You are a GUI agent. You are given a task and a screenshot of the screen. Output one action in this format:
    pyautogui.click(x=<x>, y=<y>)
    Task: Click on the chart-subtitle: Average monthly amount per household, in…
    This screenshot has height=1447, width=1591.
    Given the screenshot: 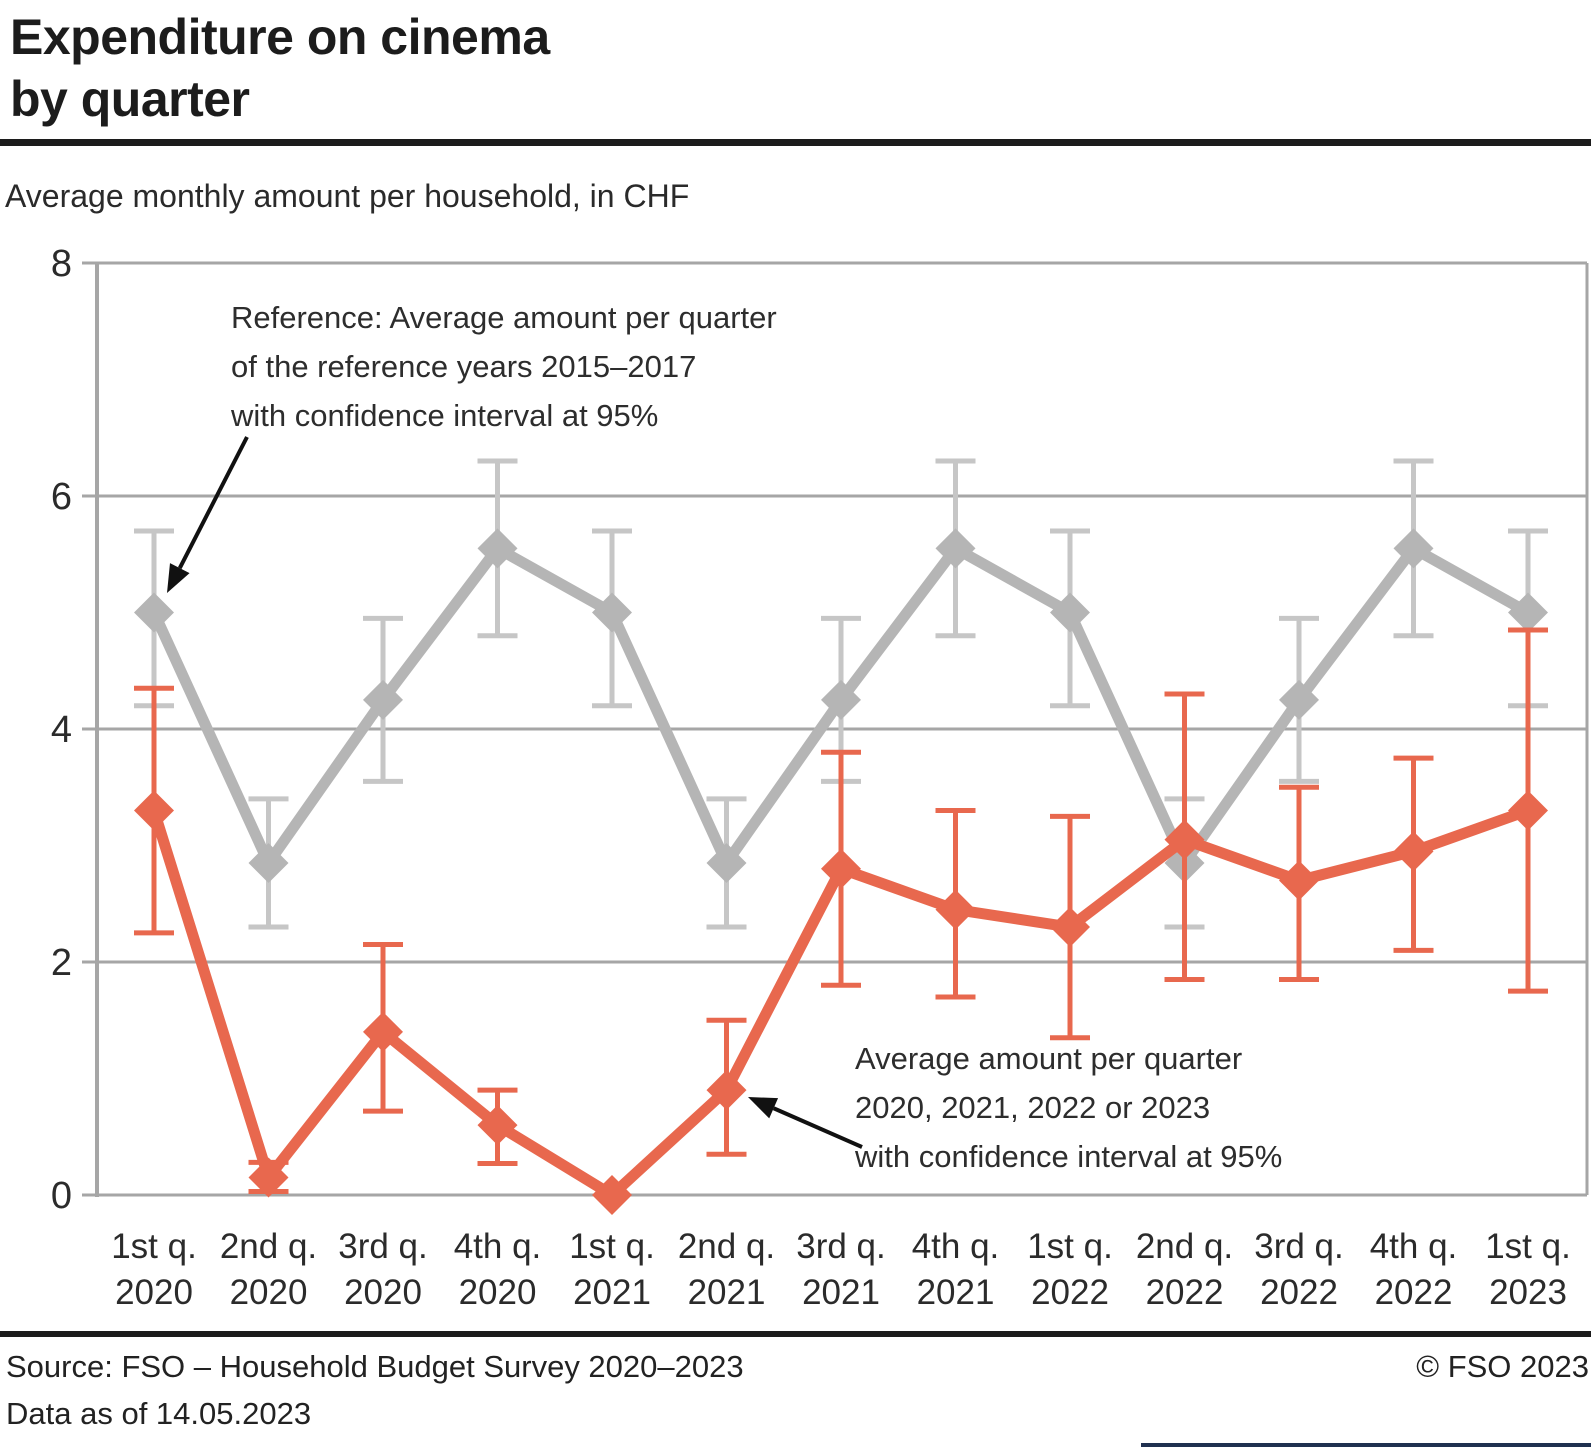 What is the action you would take?
    pyautogui.click(x=347, y=196)
    